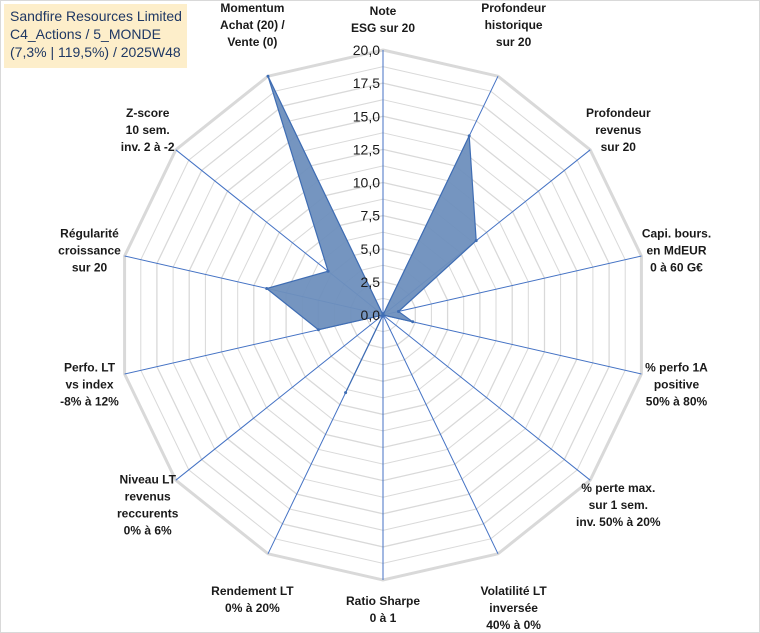  Describe the element at coordinates (366, 50) in the screenshot. I see `tick-label: 20,0` at that location.